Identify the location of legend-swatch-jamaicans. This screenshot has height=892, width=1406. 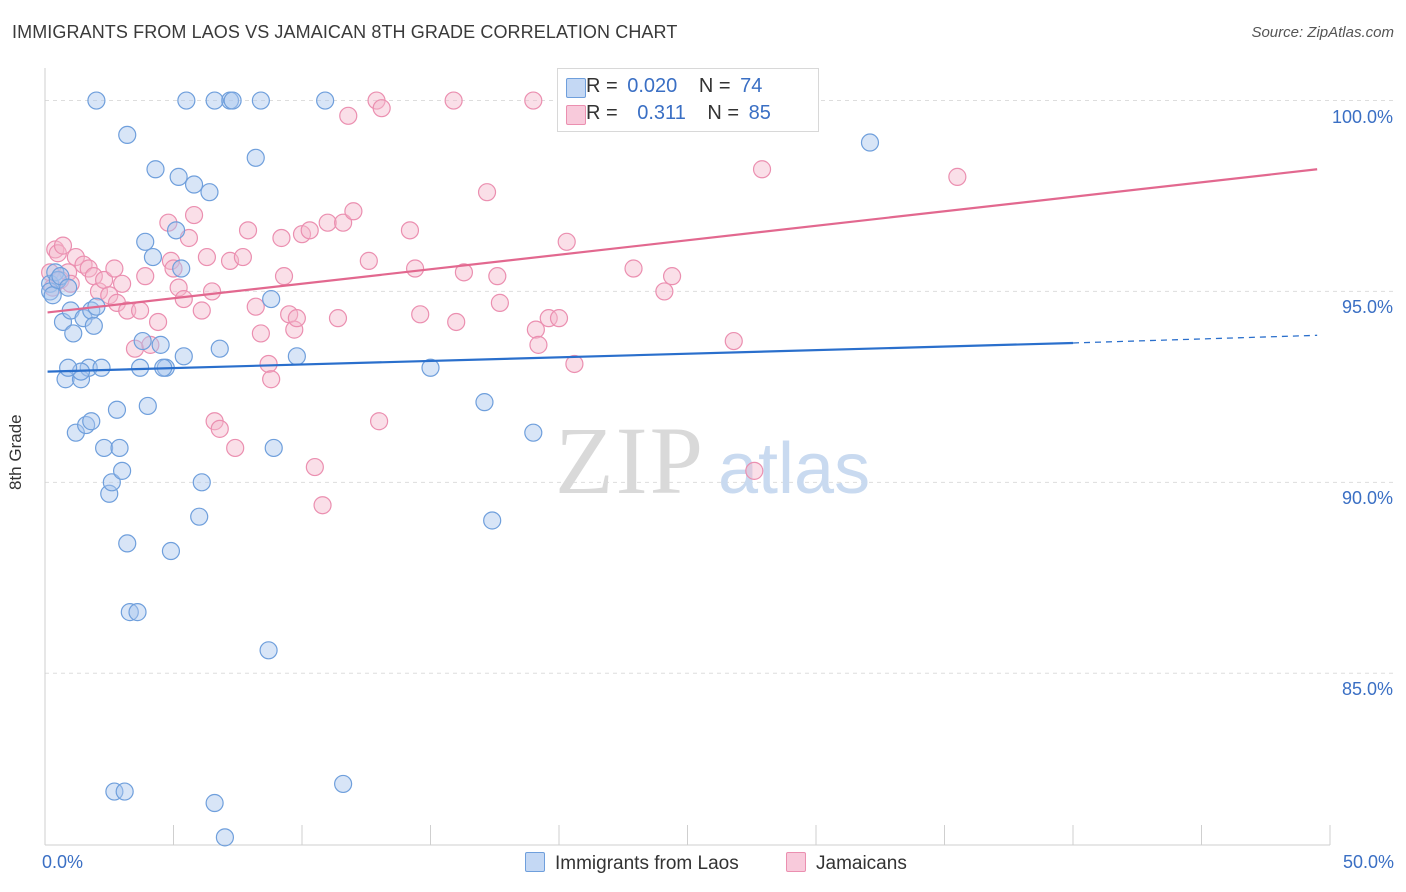
(576, 115).